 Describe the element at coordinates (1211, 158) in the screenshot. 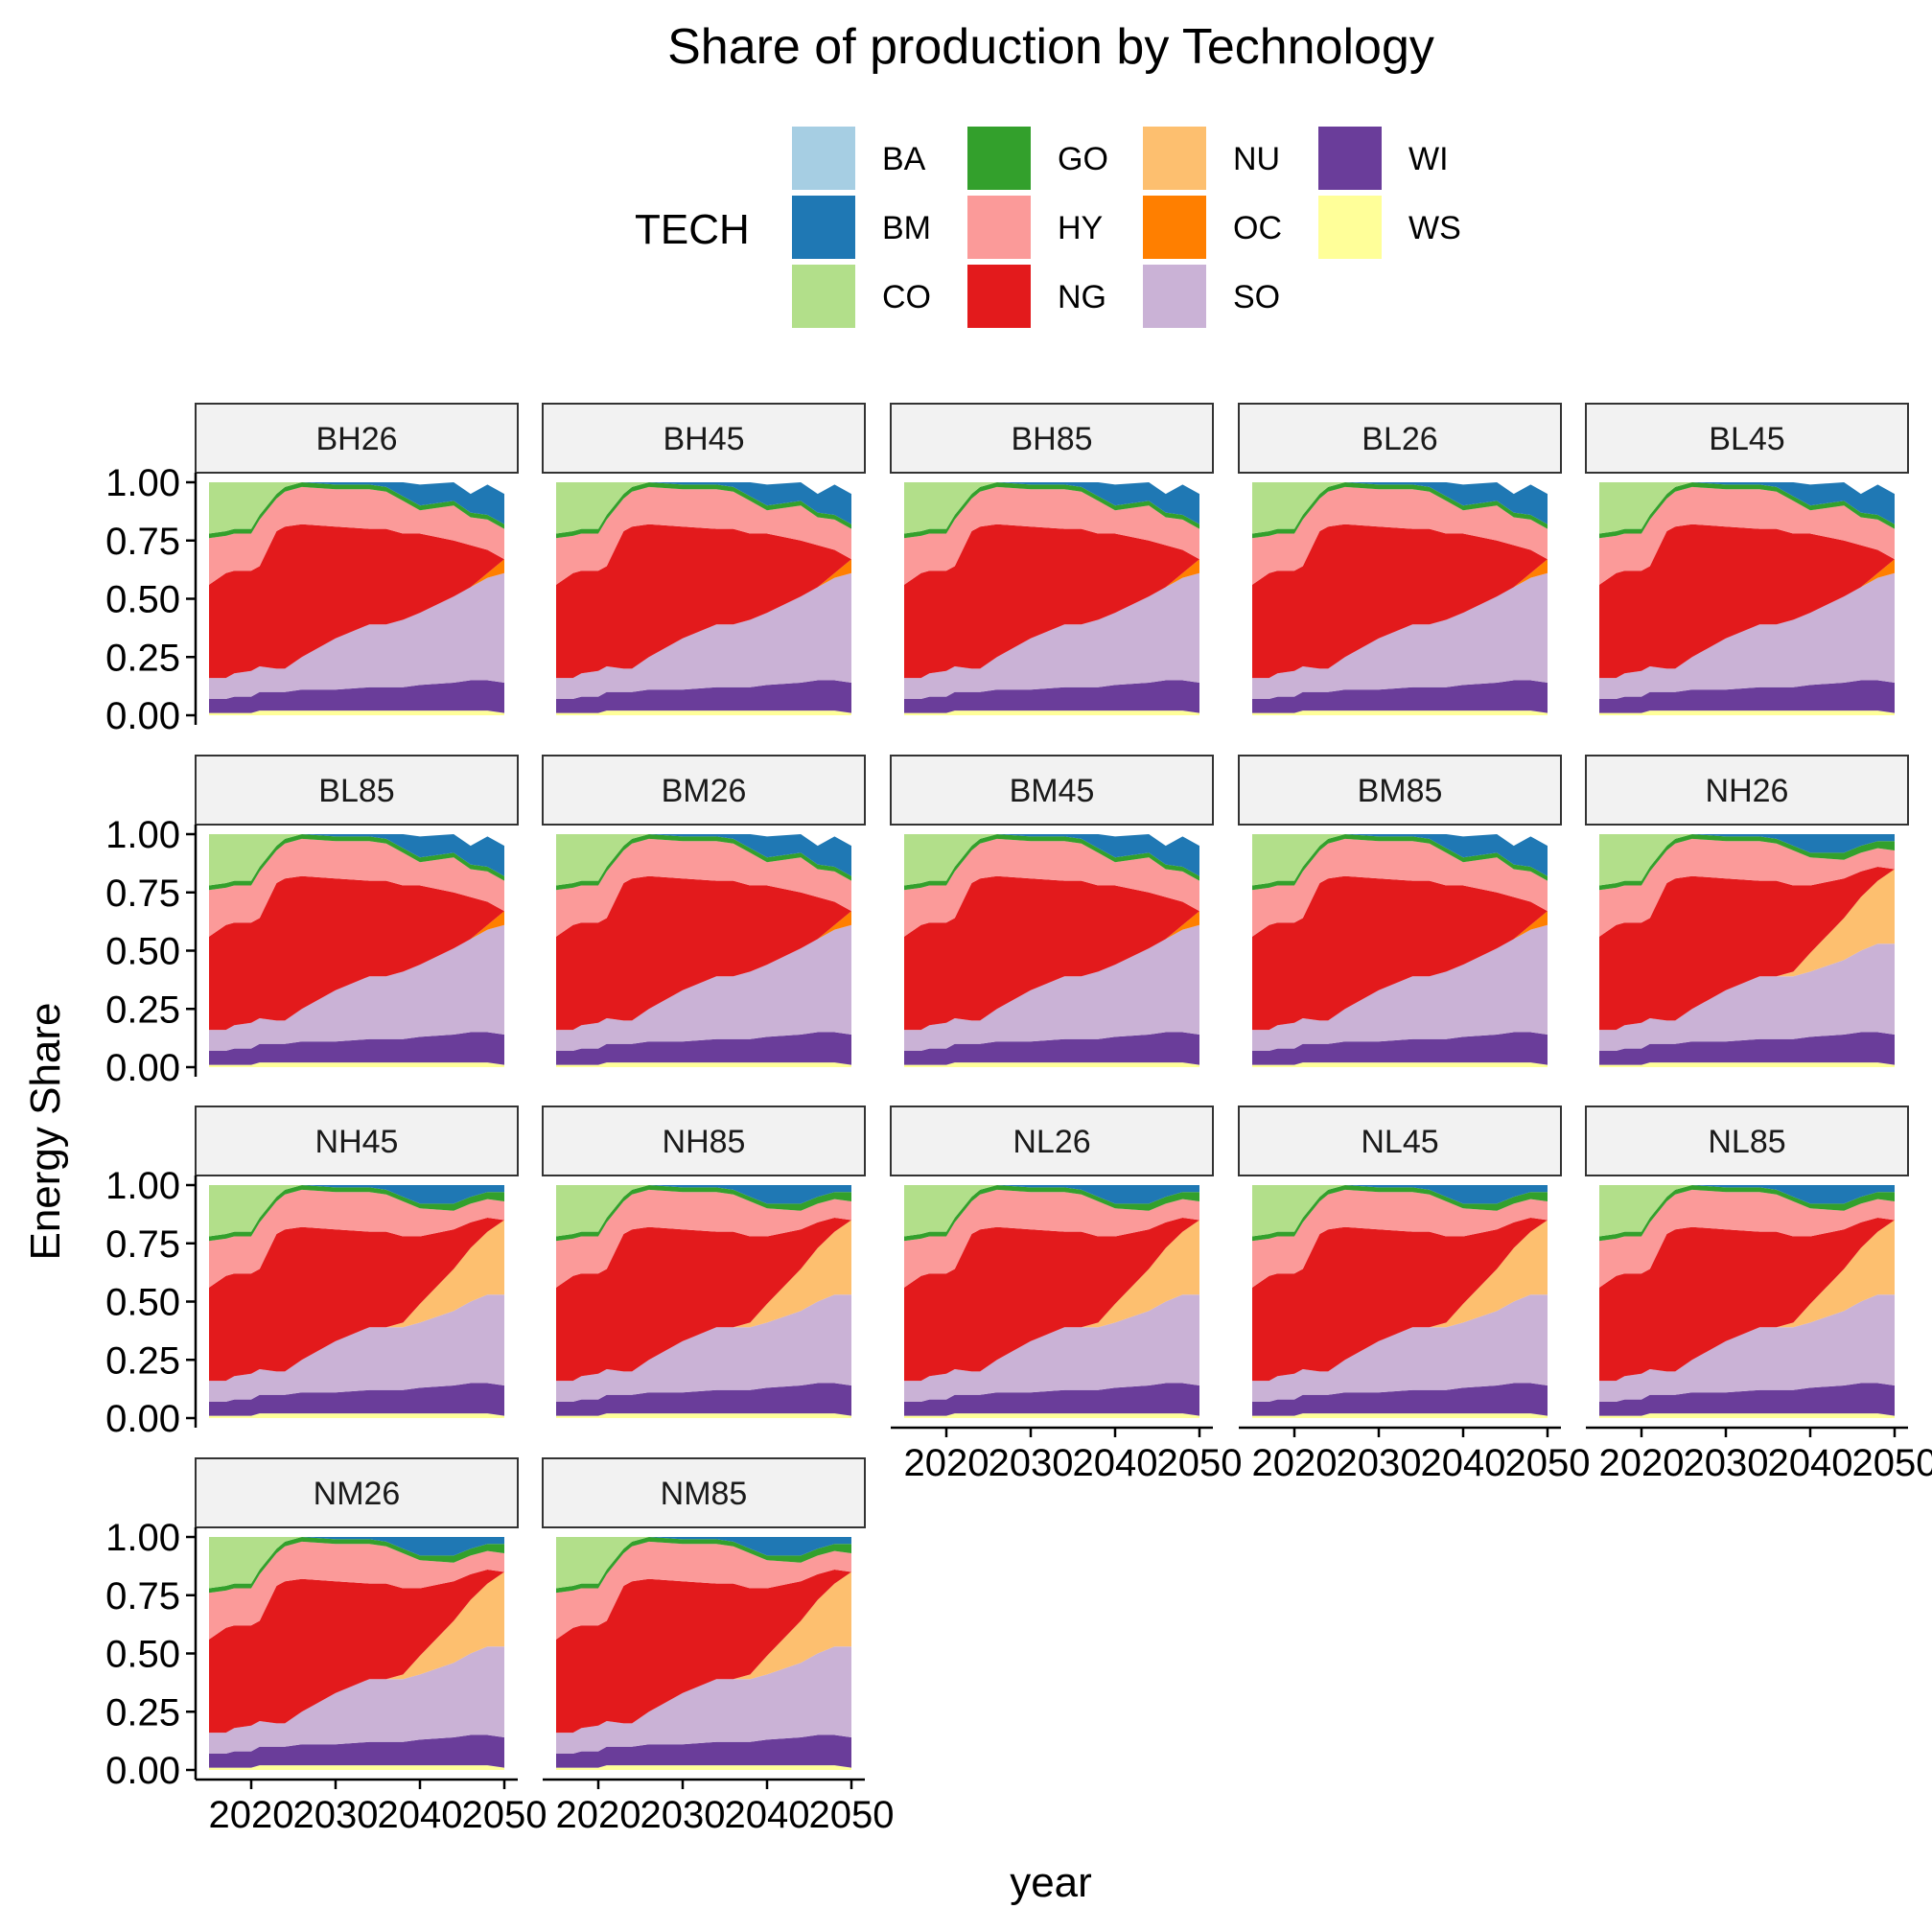

I see `legend-item-nu: NU` at that location.